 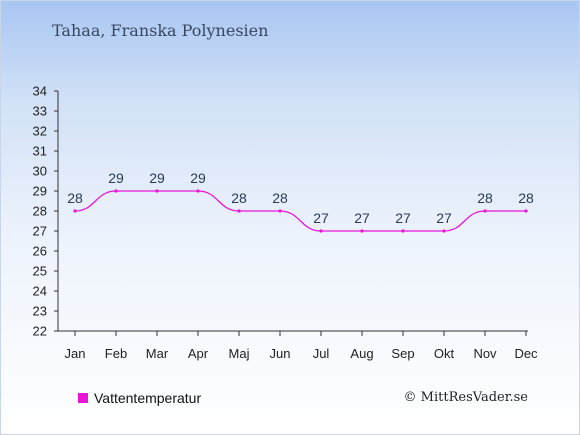 What do you see at coordinates (321, 353) in the screenshot?
I see `x-tick-label: Jul` at bounding box center [321, 353].